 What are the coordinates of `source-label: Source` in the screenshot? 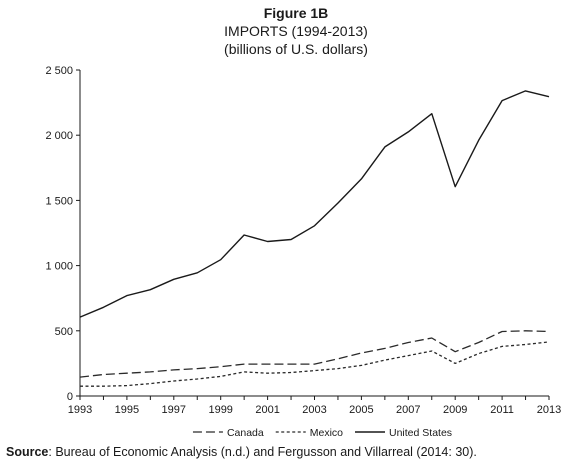 It's located at (27, 452).